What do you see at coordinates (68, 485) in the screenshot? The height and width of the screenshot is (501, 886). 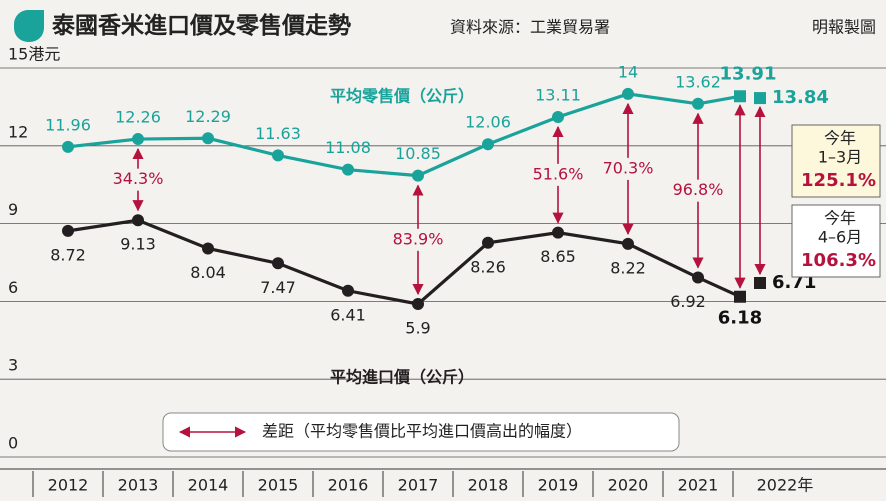 I see `x-tick-label: 2012` at bounding box center [68, 485].